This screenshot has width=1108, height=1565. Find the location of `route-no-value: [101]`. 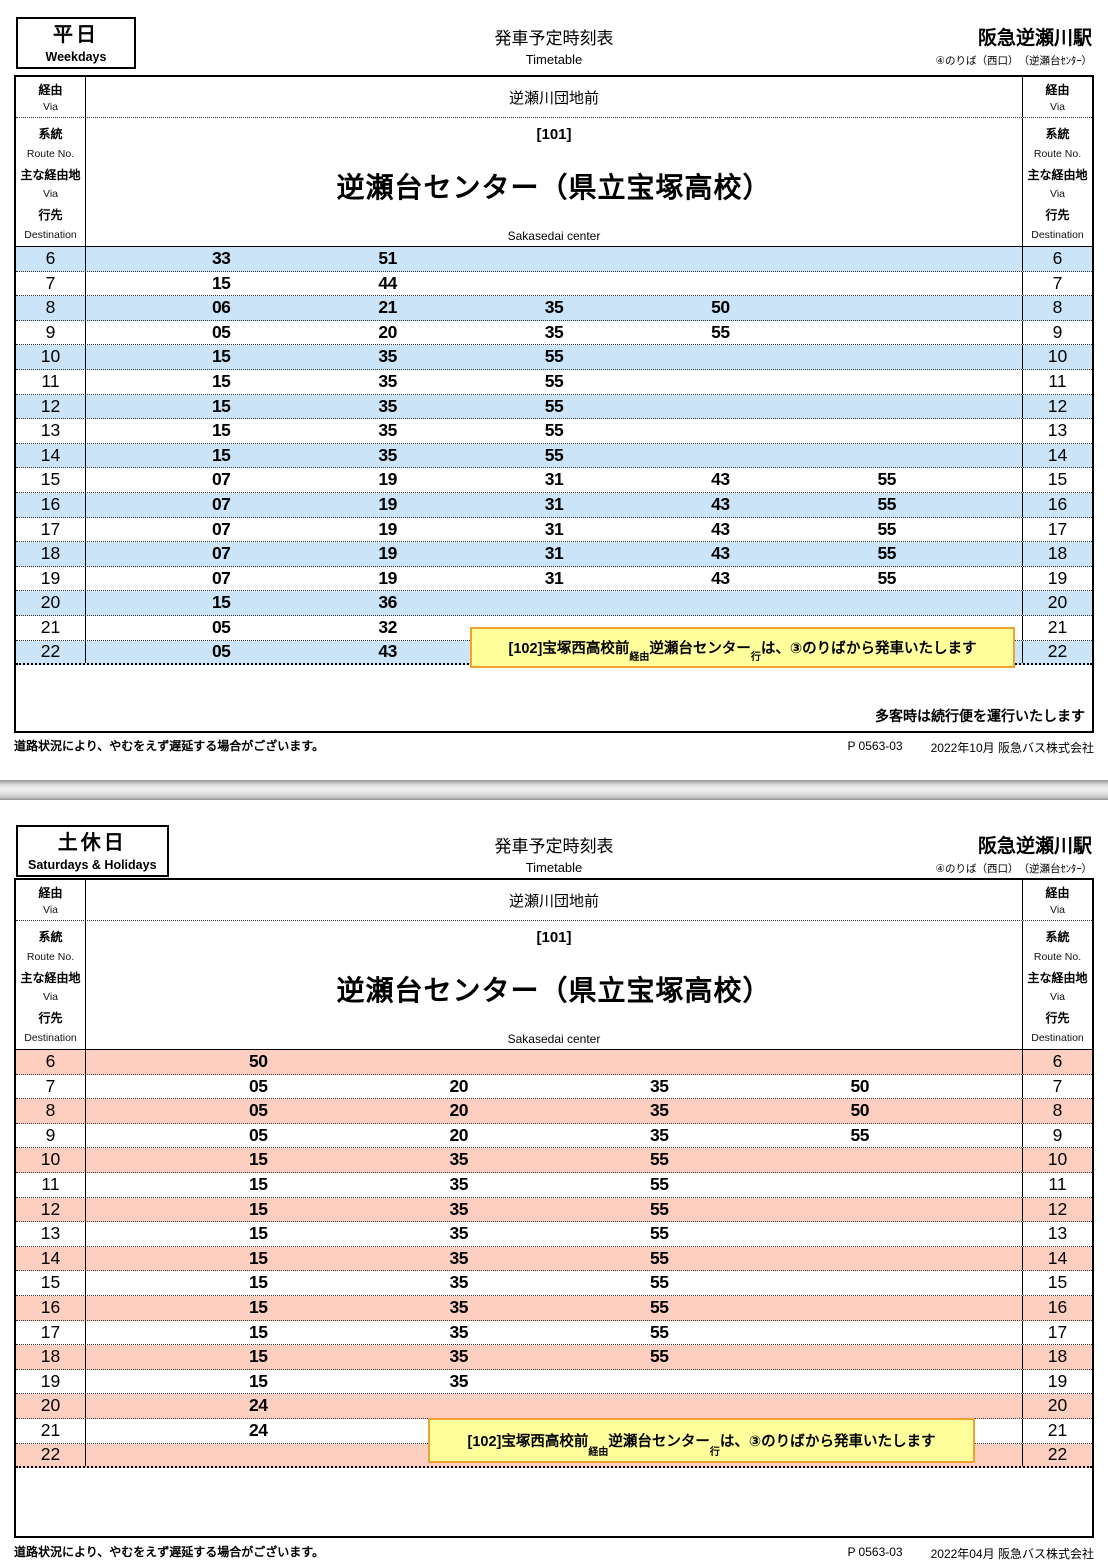

route-no-value: [101] is located at coordinates (554, 937).